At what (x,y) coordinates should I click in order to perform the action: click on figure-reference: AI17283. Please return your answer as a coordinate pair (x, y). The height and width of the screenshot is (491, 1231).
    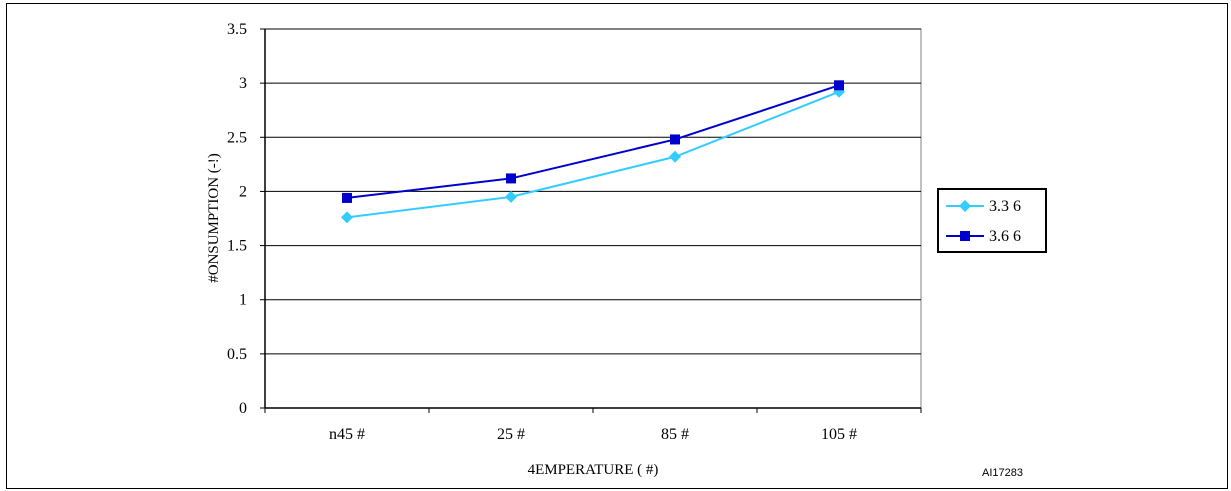
    Looking at the image, I should click on (1002, 473).